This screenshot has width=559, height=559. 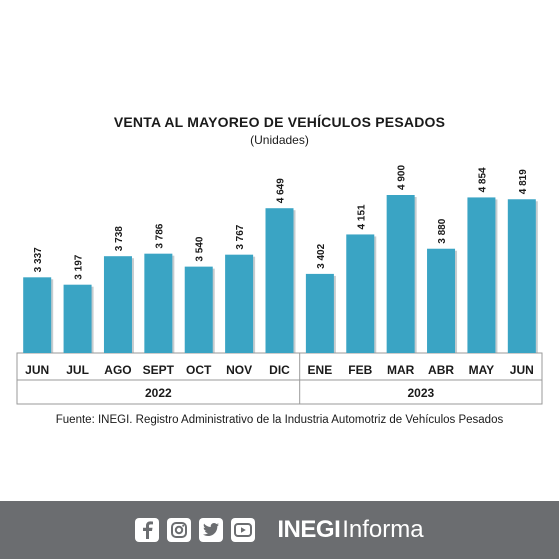 I want to click on category-axis-frame, so click(x=279, y=378).